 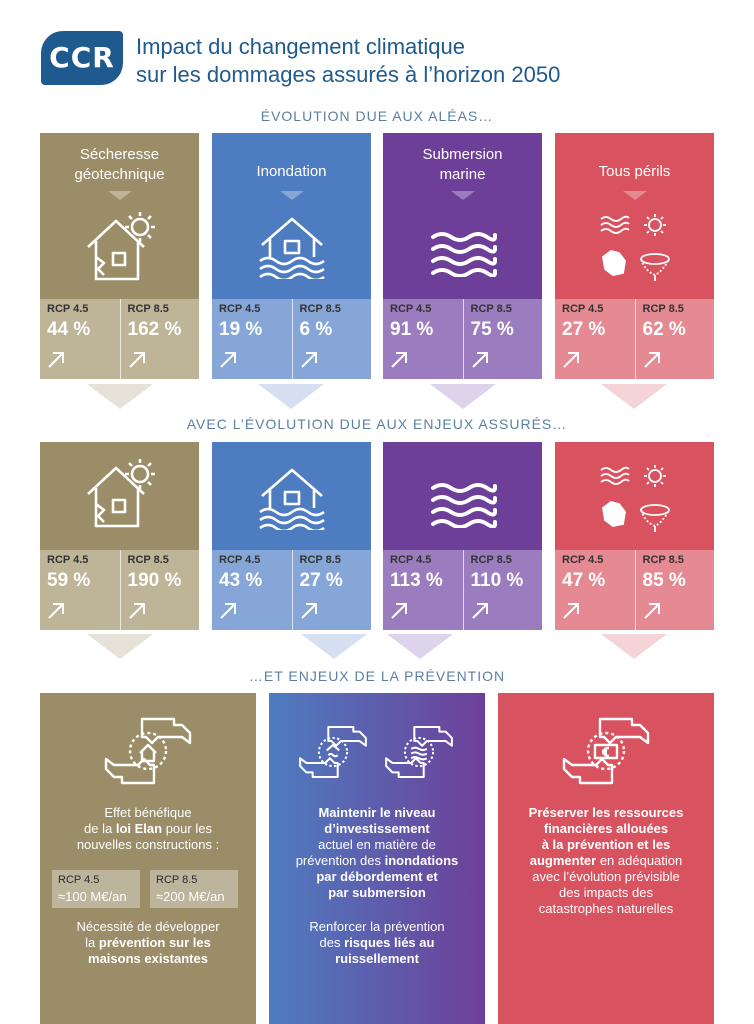 What do you see at coordinates (333, 754) in the screenshot?
I see `hands-flood-cycle-icon` at bounding box center [333, 754].